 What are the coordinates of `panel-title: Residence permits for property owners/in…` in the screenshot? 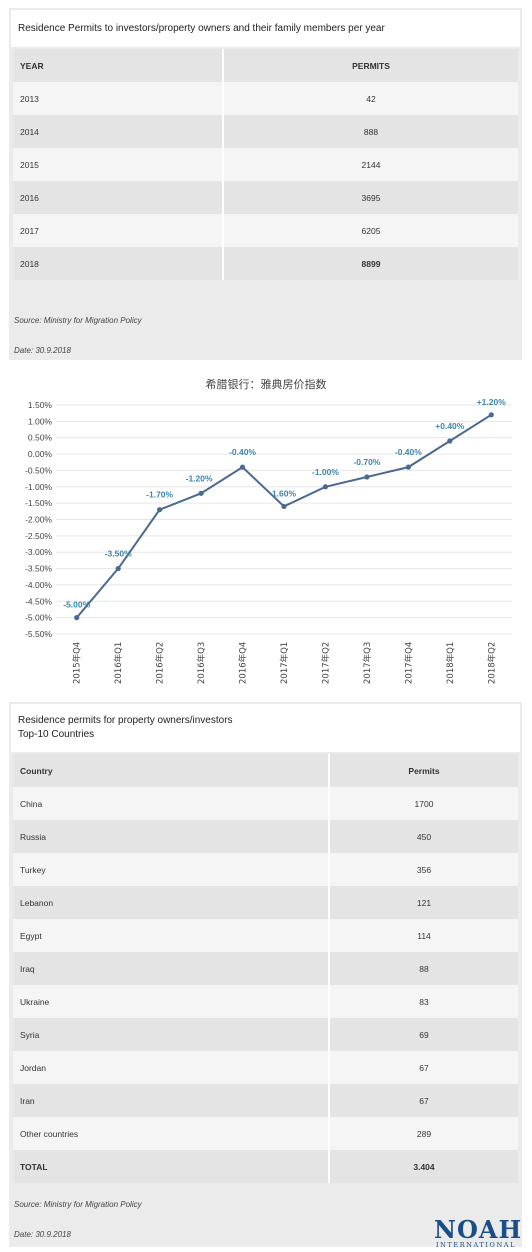 It's located at (265, 728).